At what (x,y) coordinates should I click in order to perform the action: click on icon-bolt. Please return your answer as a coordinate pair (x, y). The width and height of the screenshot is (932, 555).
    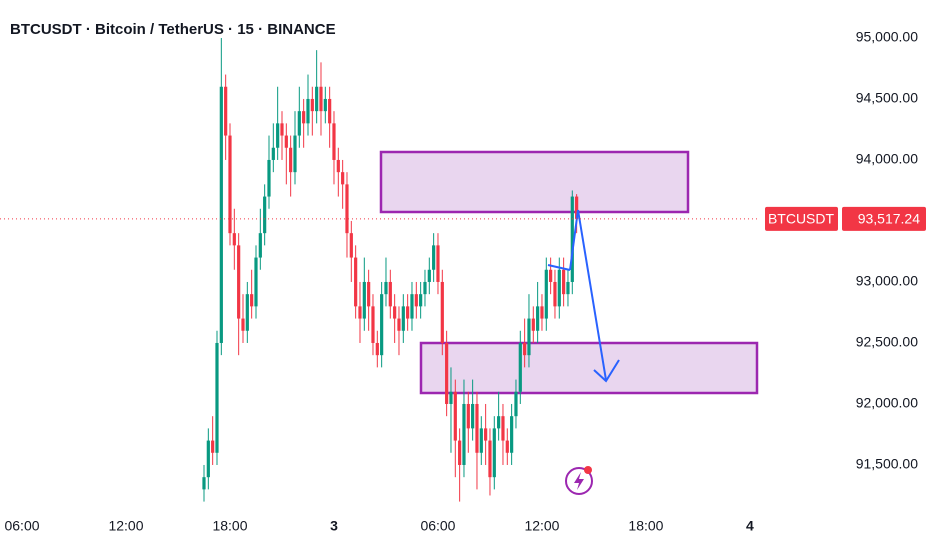
    Looking at the image, I should click on (579, 481).